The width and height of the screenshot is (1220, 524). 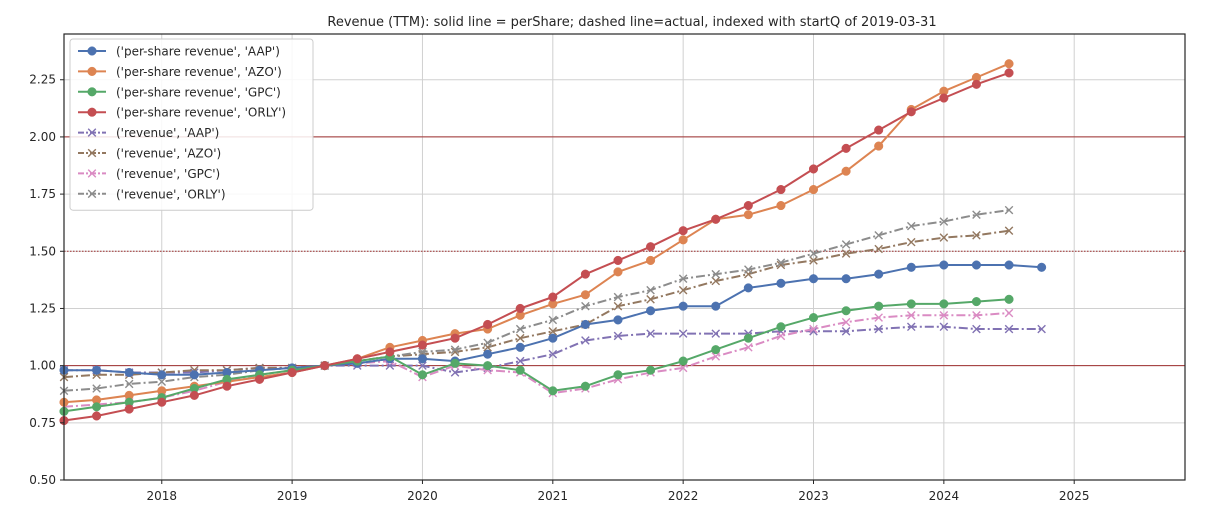 What do you see at coordinates (161, 496) in the screenshot?
I see `x-tick-label: 2018` at bounding box center [161, 496].